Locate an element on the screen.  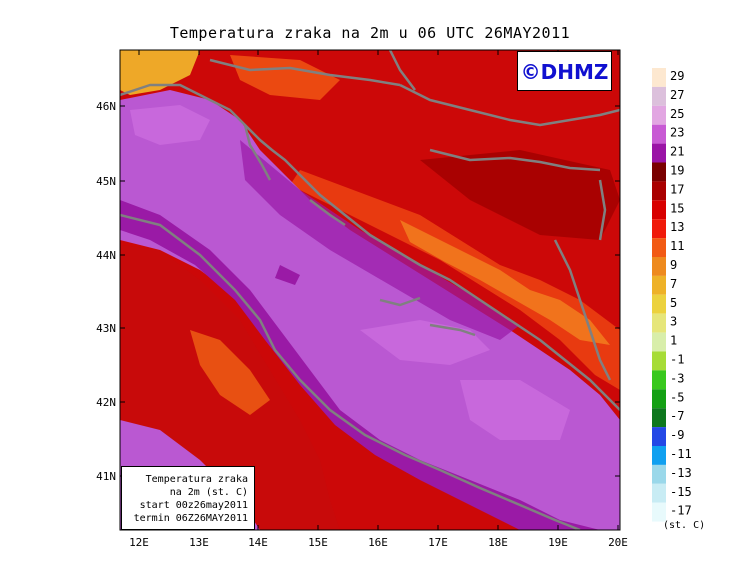
mountain-peak-zone is located at coordinates (505, 282).